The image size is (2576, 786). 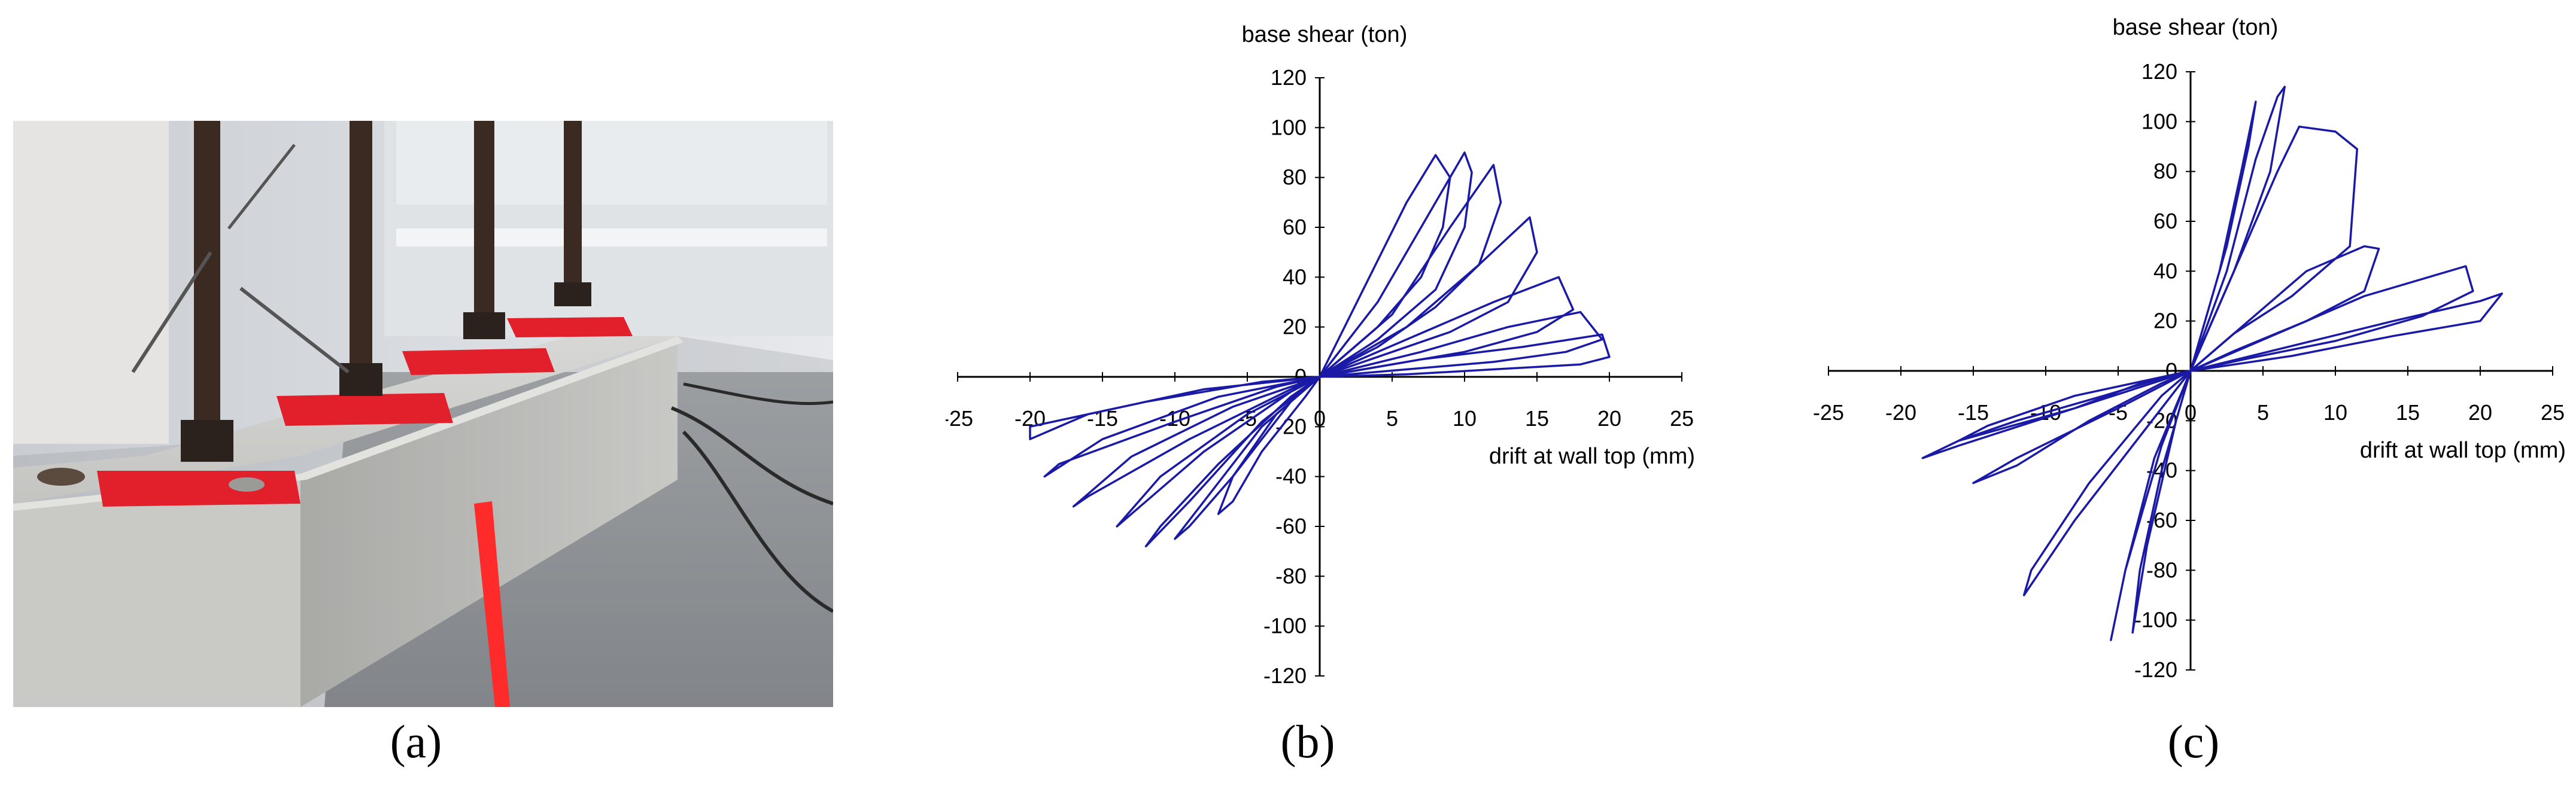 I want to click on x-tick-label: -15, so click(x=1973, y=413).